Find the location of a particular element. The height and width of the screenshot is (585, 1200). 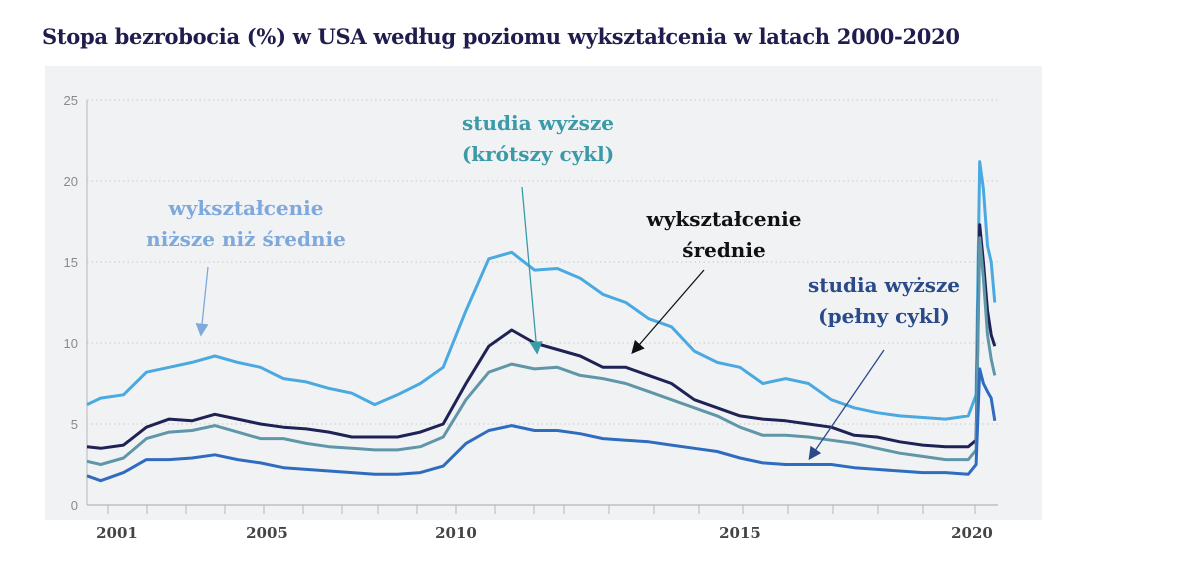

y-tick-label: 25 is located at coordinates (71, 100).